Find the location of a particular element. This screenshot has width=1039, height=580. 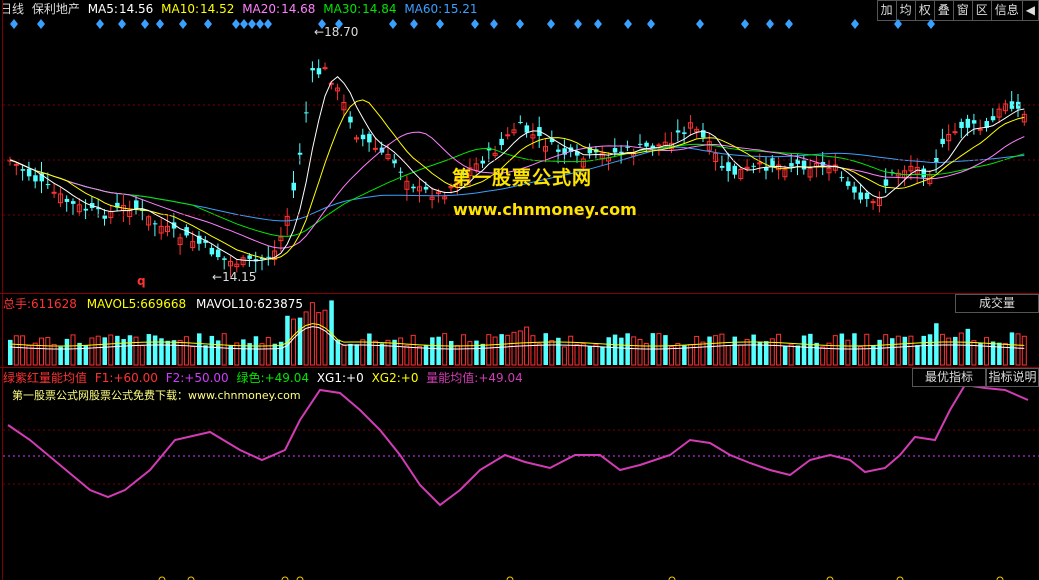

best-indicator-button: 最优指标 is located at coordinates (949, 377).